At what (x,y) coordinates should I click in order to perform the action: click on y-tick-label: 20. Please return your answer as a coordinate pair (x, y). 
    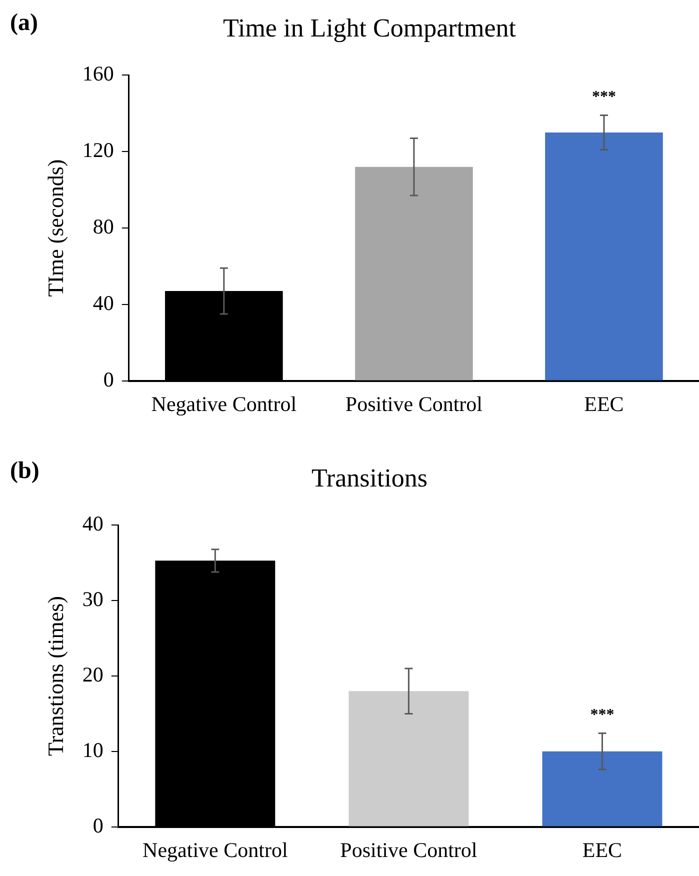
    Looking at the image, I should click on (93, 674).